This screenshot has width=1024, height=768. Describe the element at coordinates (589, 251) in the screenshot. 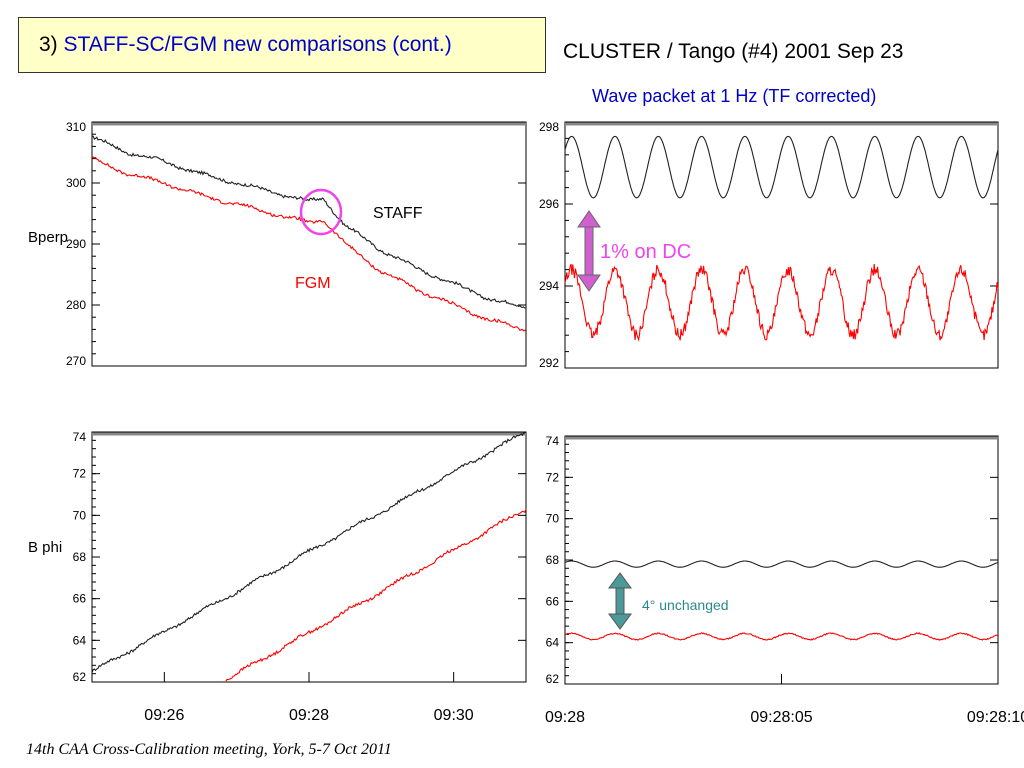

I see `dc-arrow-icon` at that location.